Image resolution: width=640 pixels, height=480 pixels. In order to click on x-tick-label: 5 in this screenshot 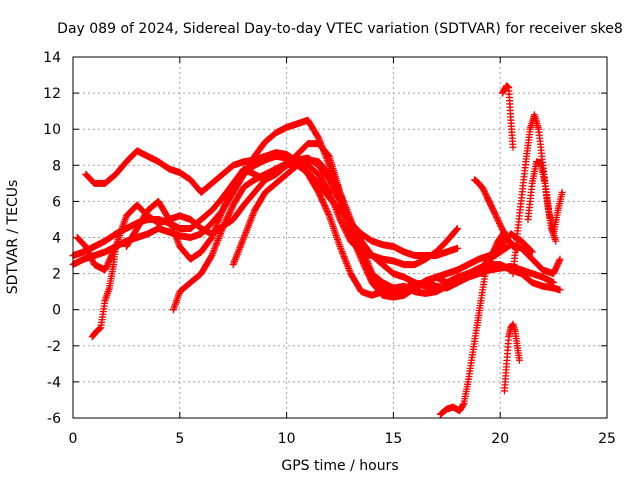, I will do `click(179, 439)`.